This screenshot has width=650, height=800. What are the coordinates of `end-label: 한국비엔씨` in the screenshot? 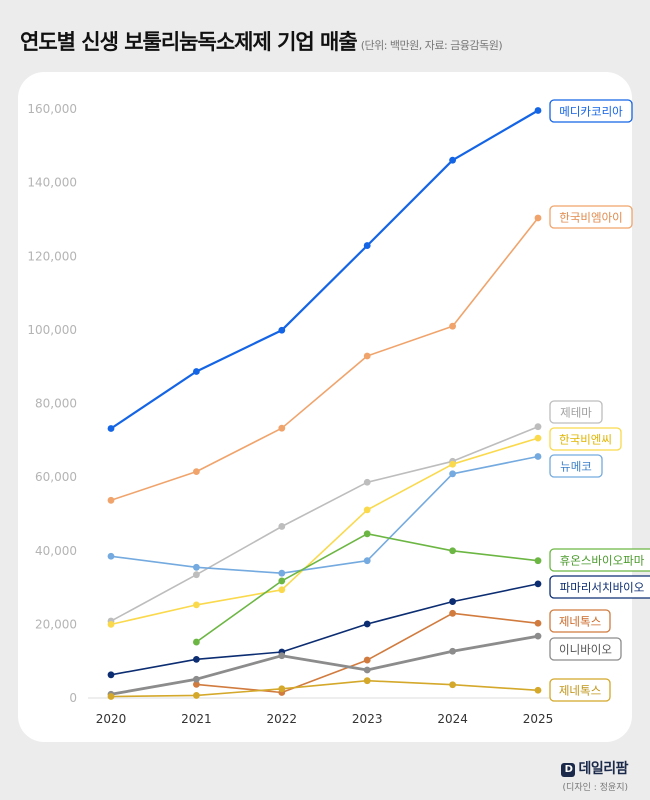 It's located at (585, 439).